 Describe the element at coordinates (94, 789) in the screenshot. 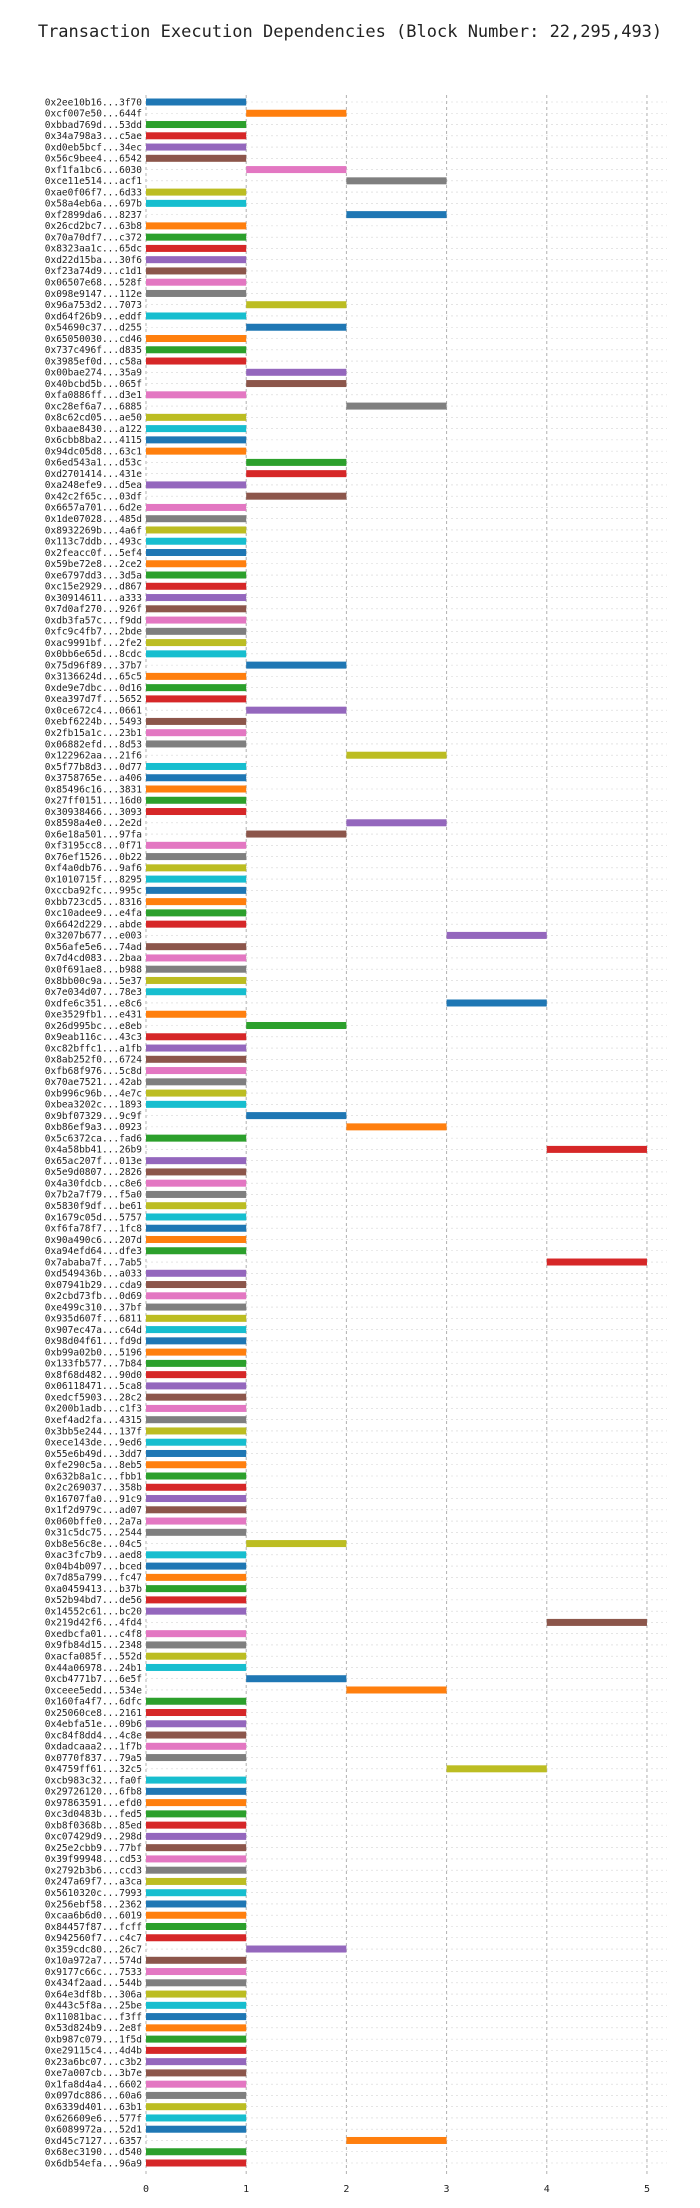

I see `y-tick-label: 0x85496c16...3831` at that location.